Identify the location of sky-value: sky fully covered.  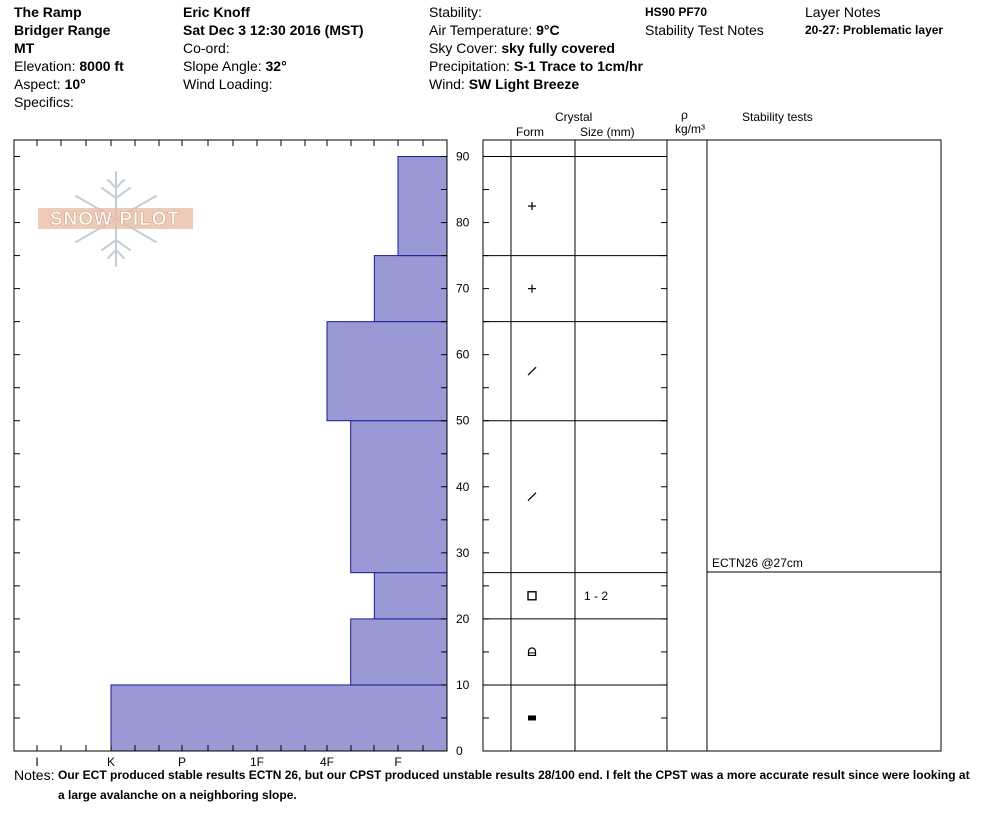
(558, 48).